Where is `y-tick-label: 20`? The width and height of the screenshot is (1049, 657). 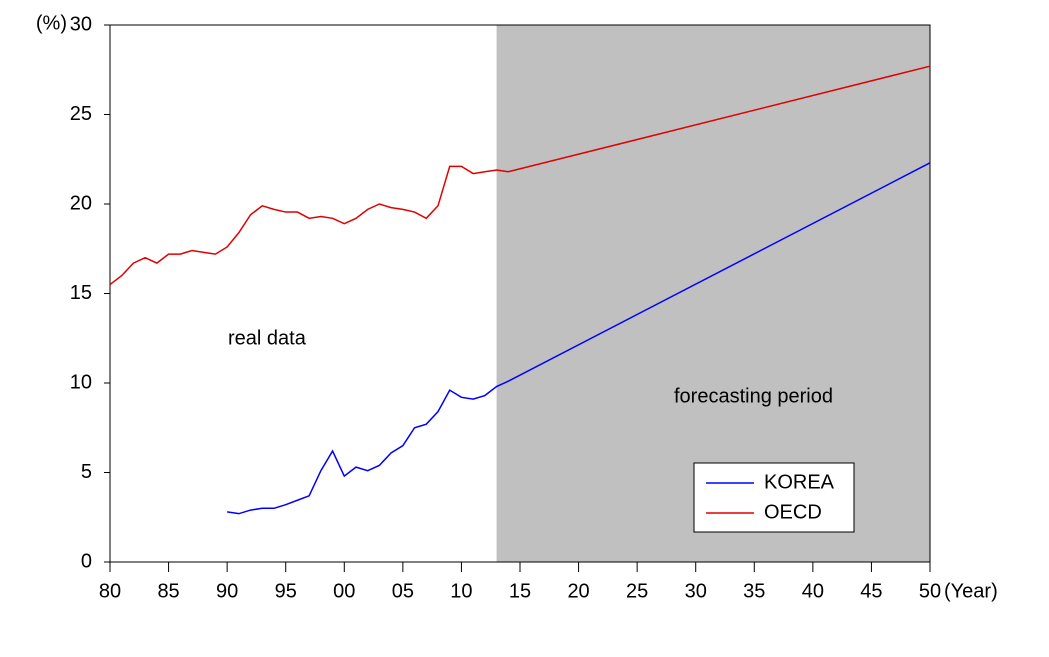 y-tick-label: 20 is located at coordinates (81, 203).